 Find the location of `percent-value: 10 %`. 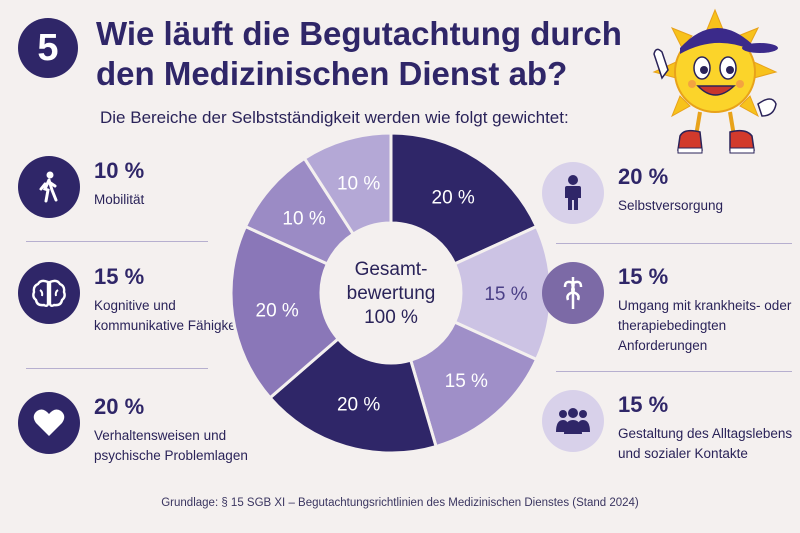

percent-value: 10 % is located at coordinates (119, 170).